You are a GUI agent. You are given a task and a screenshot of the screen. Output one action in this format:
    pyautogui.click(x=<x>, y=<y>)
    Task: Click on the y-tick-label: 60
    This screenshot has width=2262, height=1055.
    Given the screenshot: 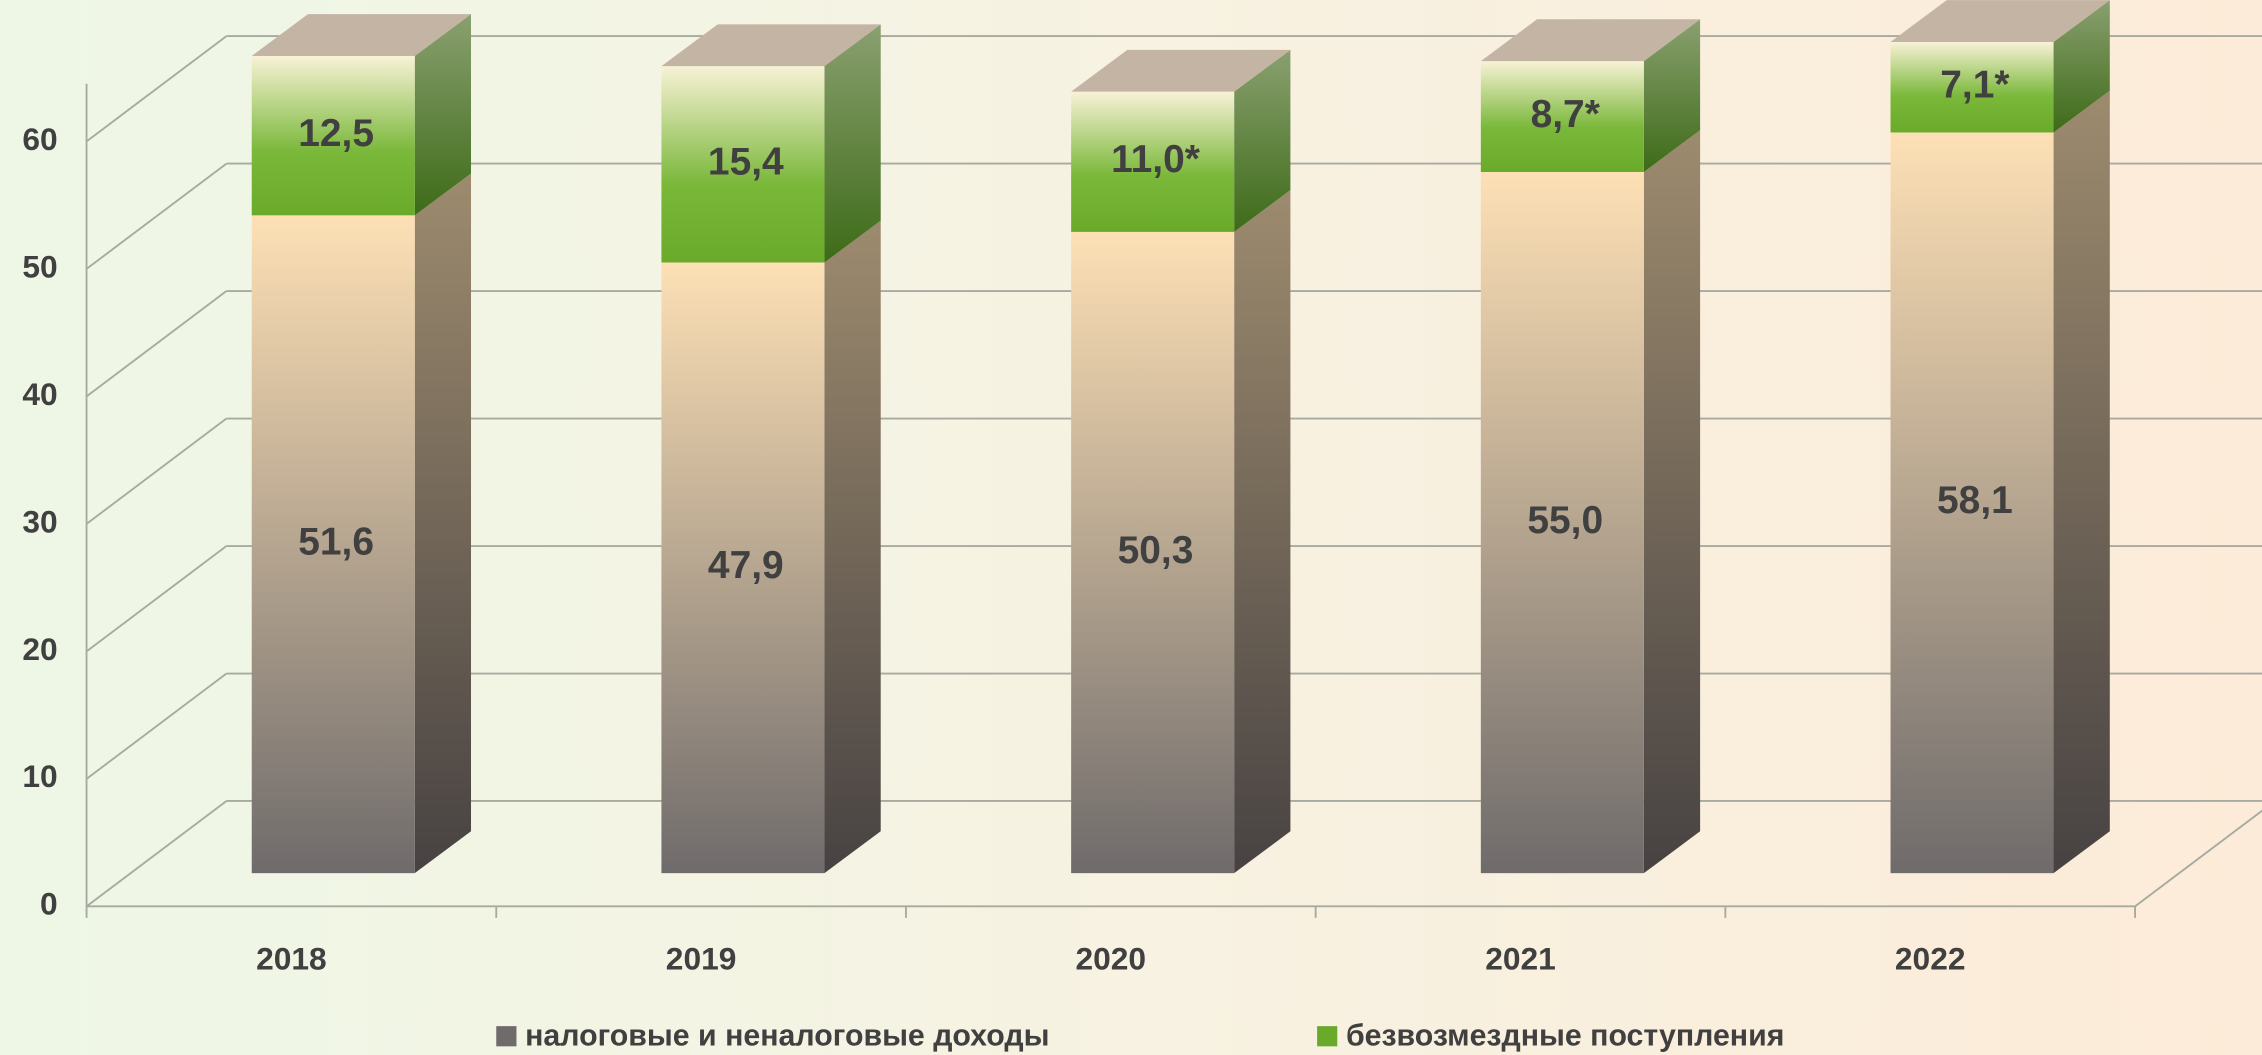 What is the action you would take?
    pyautogui.click(x=39, y=139)
    